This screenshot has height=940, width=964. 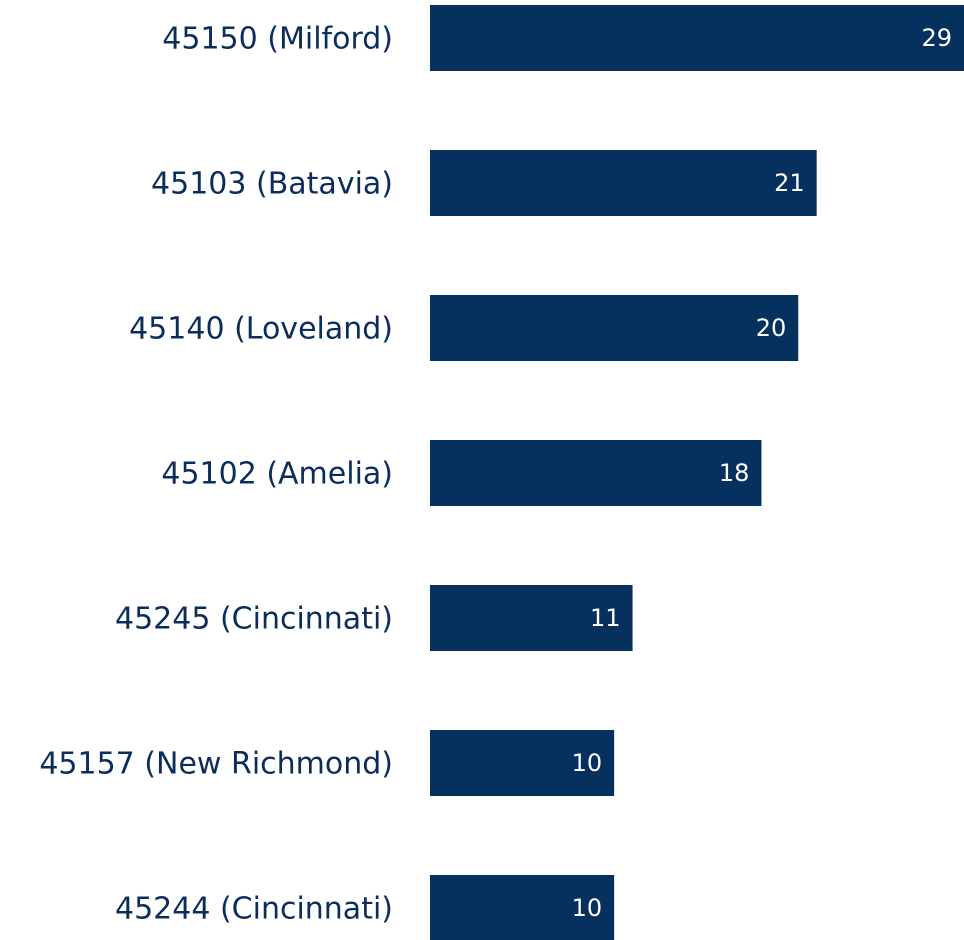 I want to click on category-label: 45244 (Cincinnati), so click(x=254, y=909).